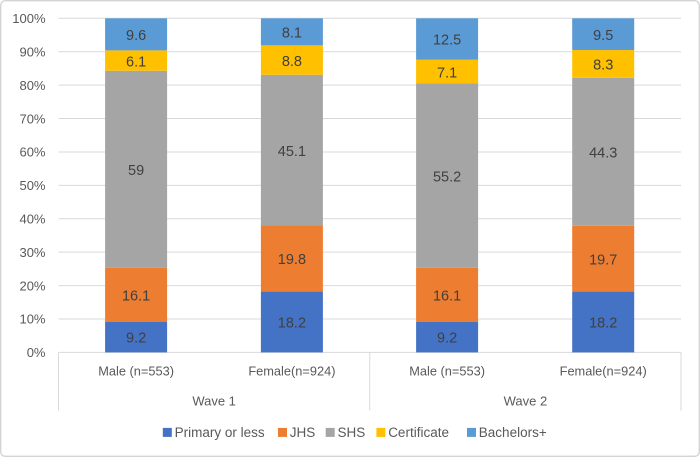  Describe the element at coordinates (32, 219) in the screenshot. I see `svg-text: 40%` at that location.